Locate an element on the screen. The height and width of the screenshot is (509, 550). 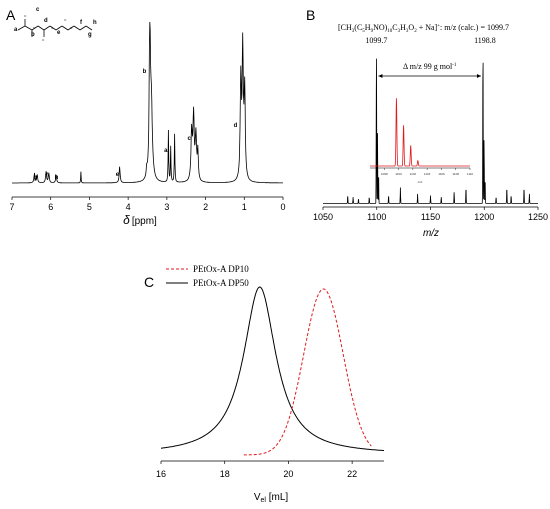
structure-label-c: c is located at coordinates (38, 10).